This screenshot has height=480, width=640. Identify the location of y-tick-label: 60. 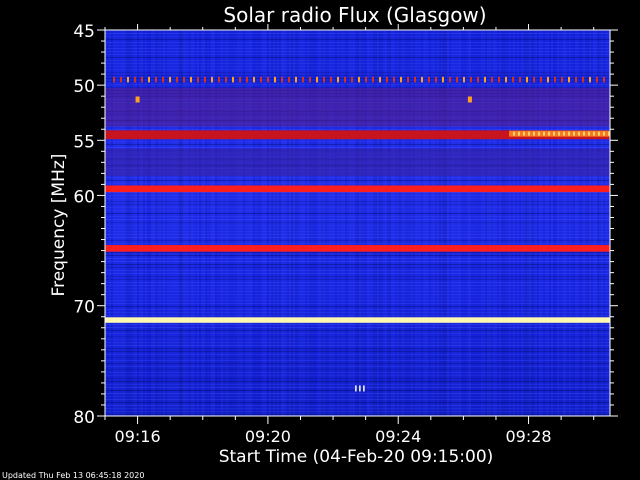
(84, 197).